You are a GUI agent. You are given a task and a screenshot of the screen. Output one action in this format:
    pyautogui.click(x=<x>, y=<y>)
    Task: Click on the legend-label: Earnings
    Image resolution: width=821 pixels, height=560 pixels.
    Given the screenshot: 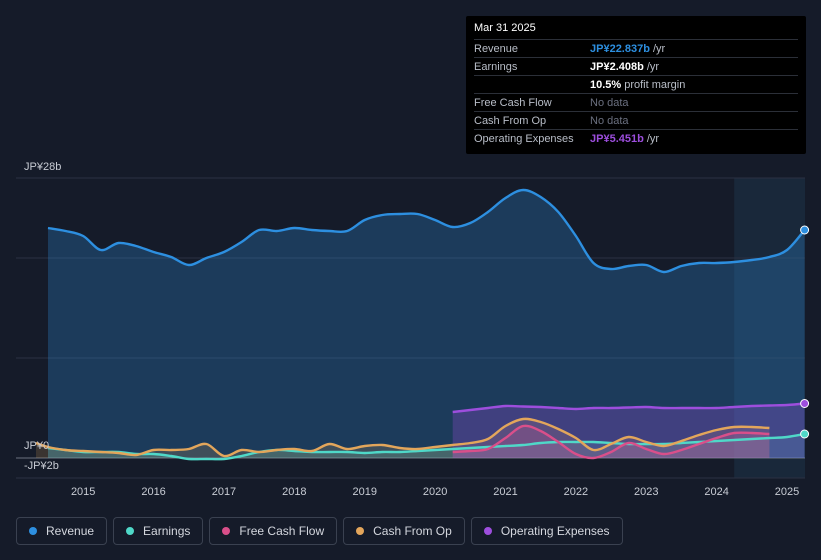 What is the action you would take?
    pyautogui.click(x=167, y=531)
    